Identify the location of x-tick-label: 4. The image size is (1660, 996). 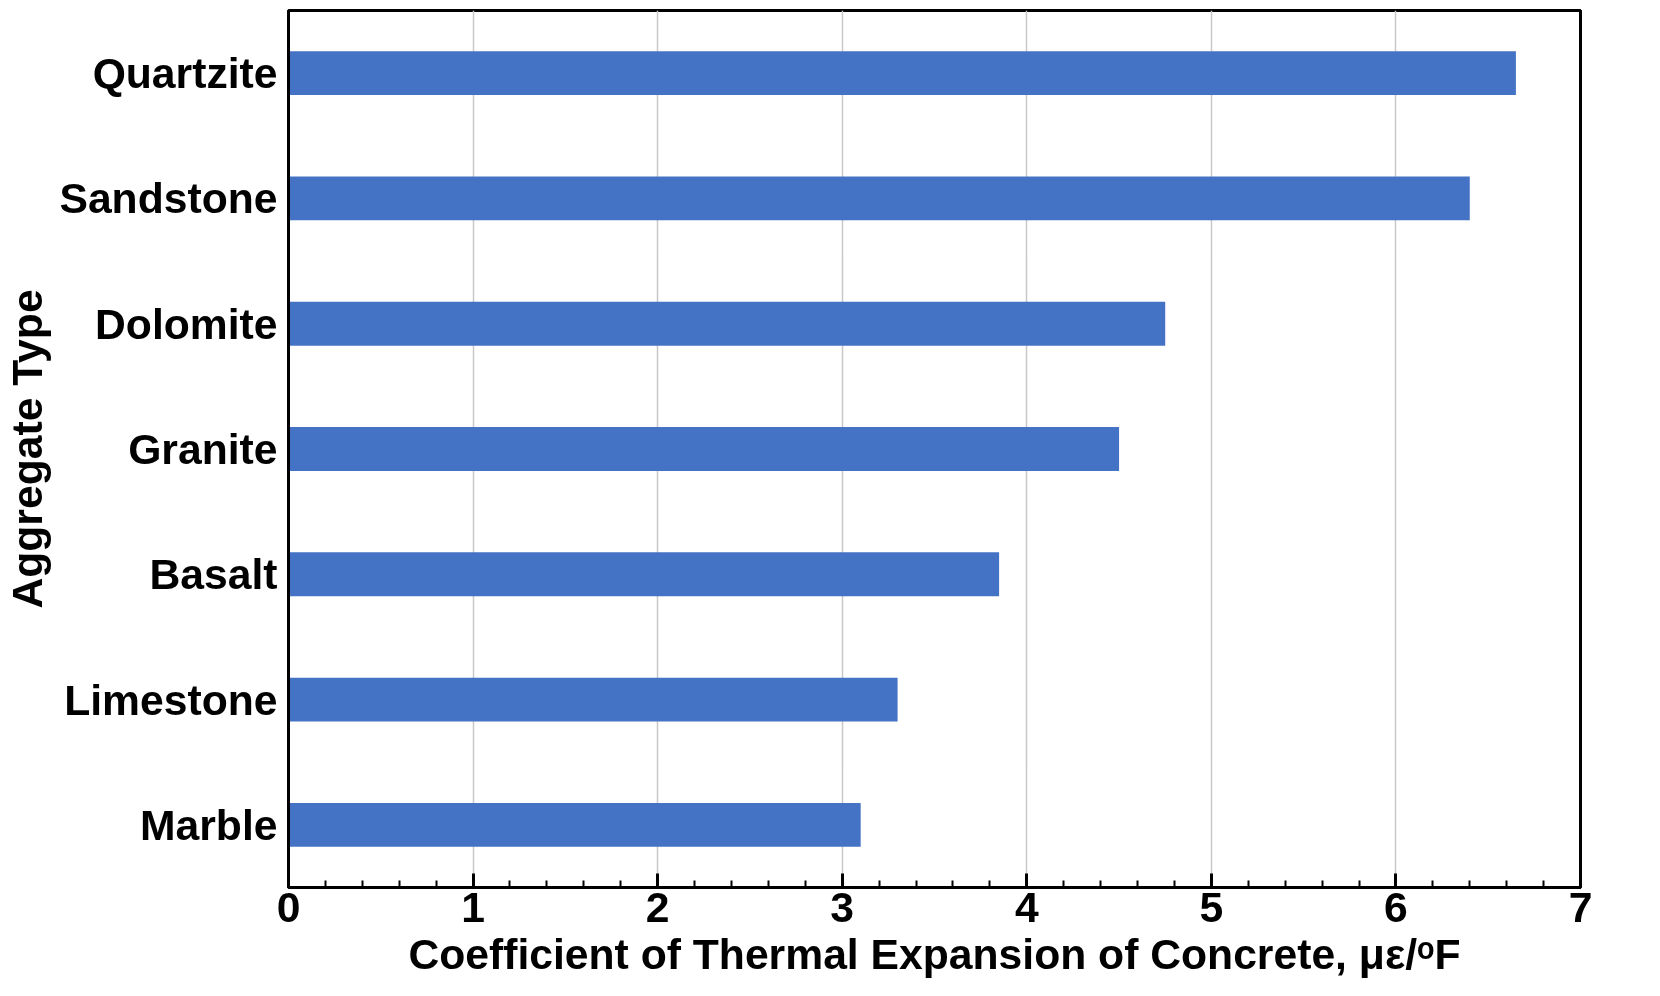
(1026, 906).